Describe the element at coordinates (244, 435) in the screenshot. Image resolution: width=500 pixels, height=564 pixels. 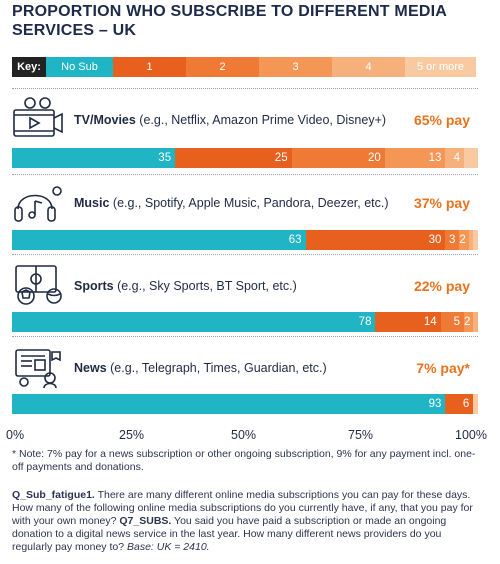
I see `axis-tick-label: 50%` at that location.